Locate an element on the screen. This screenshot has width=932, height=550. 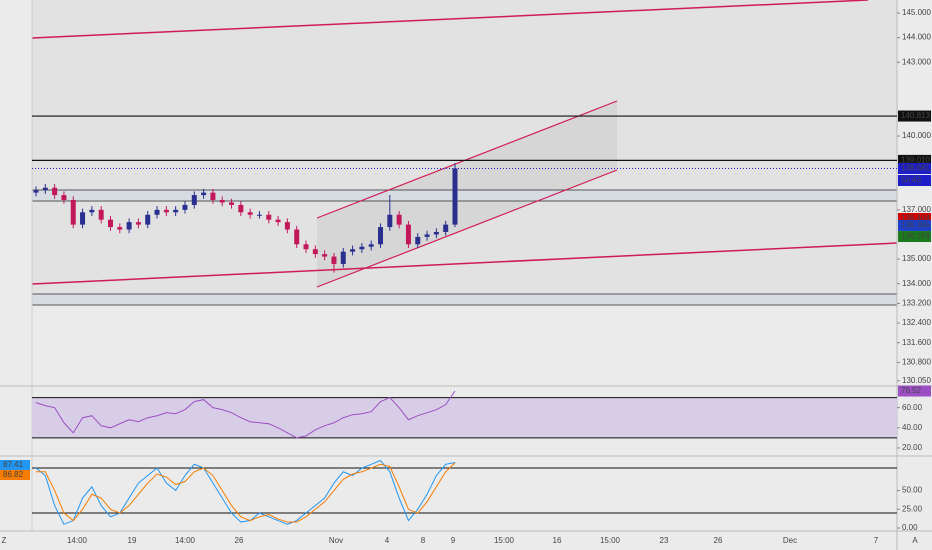
y-tick-label: 140.000 is located at coordinates (916, 135).